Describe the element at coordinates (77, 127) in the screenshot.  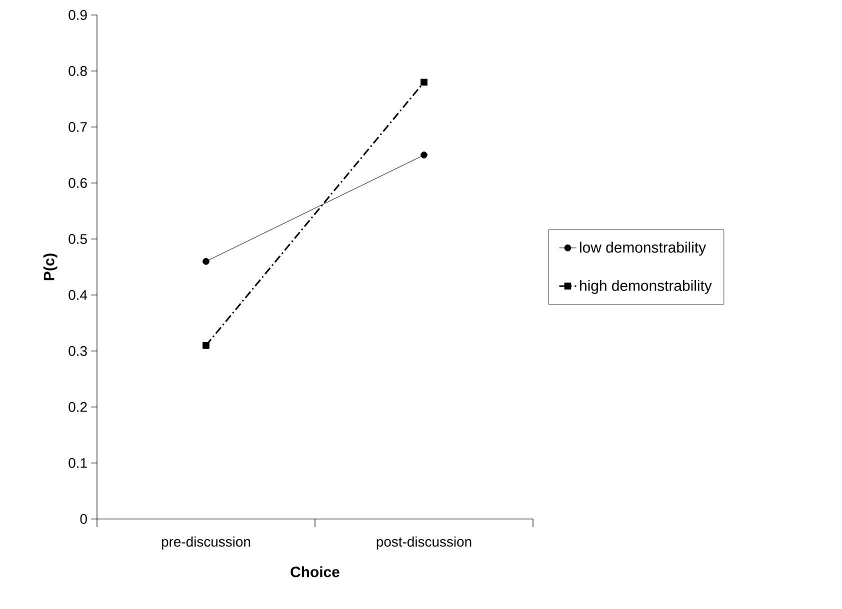
I see `y-tick-label: 0.7` at that location.